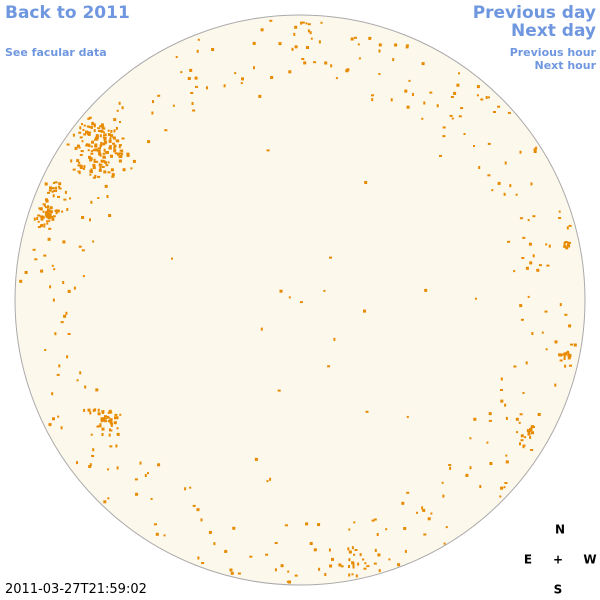 The image size is (600, 600). Describe the element at coordinates (67, 13) in the screenshot. I see `back-link: Back to 2011` at that location.